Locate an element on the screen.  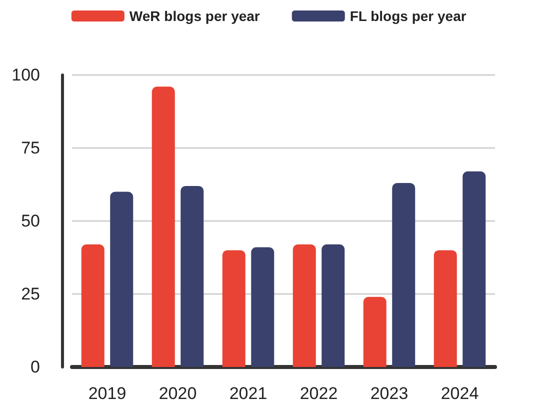
x-tick-label: 2024 is located at coordinates (459, 393).